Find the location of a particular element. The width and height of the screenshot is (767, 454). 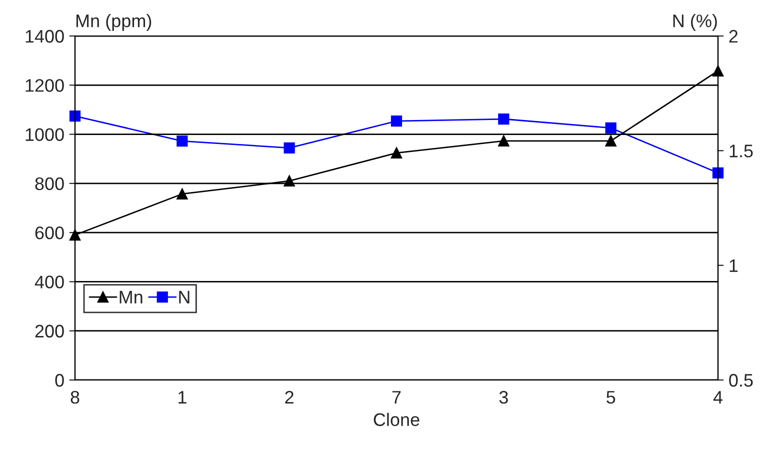

x-tick-label: 8 is located at coordinates (75, 397).